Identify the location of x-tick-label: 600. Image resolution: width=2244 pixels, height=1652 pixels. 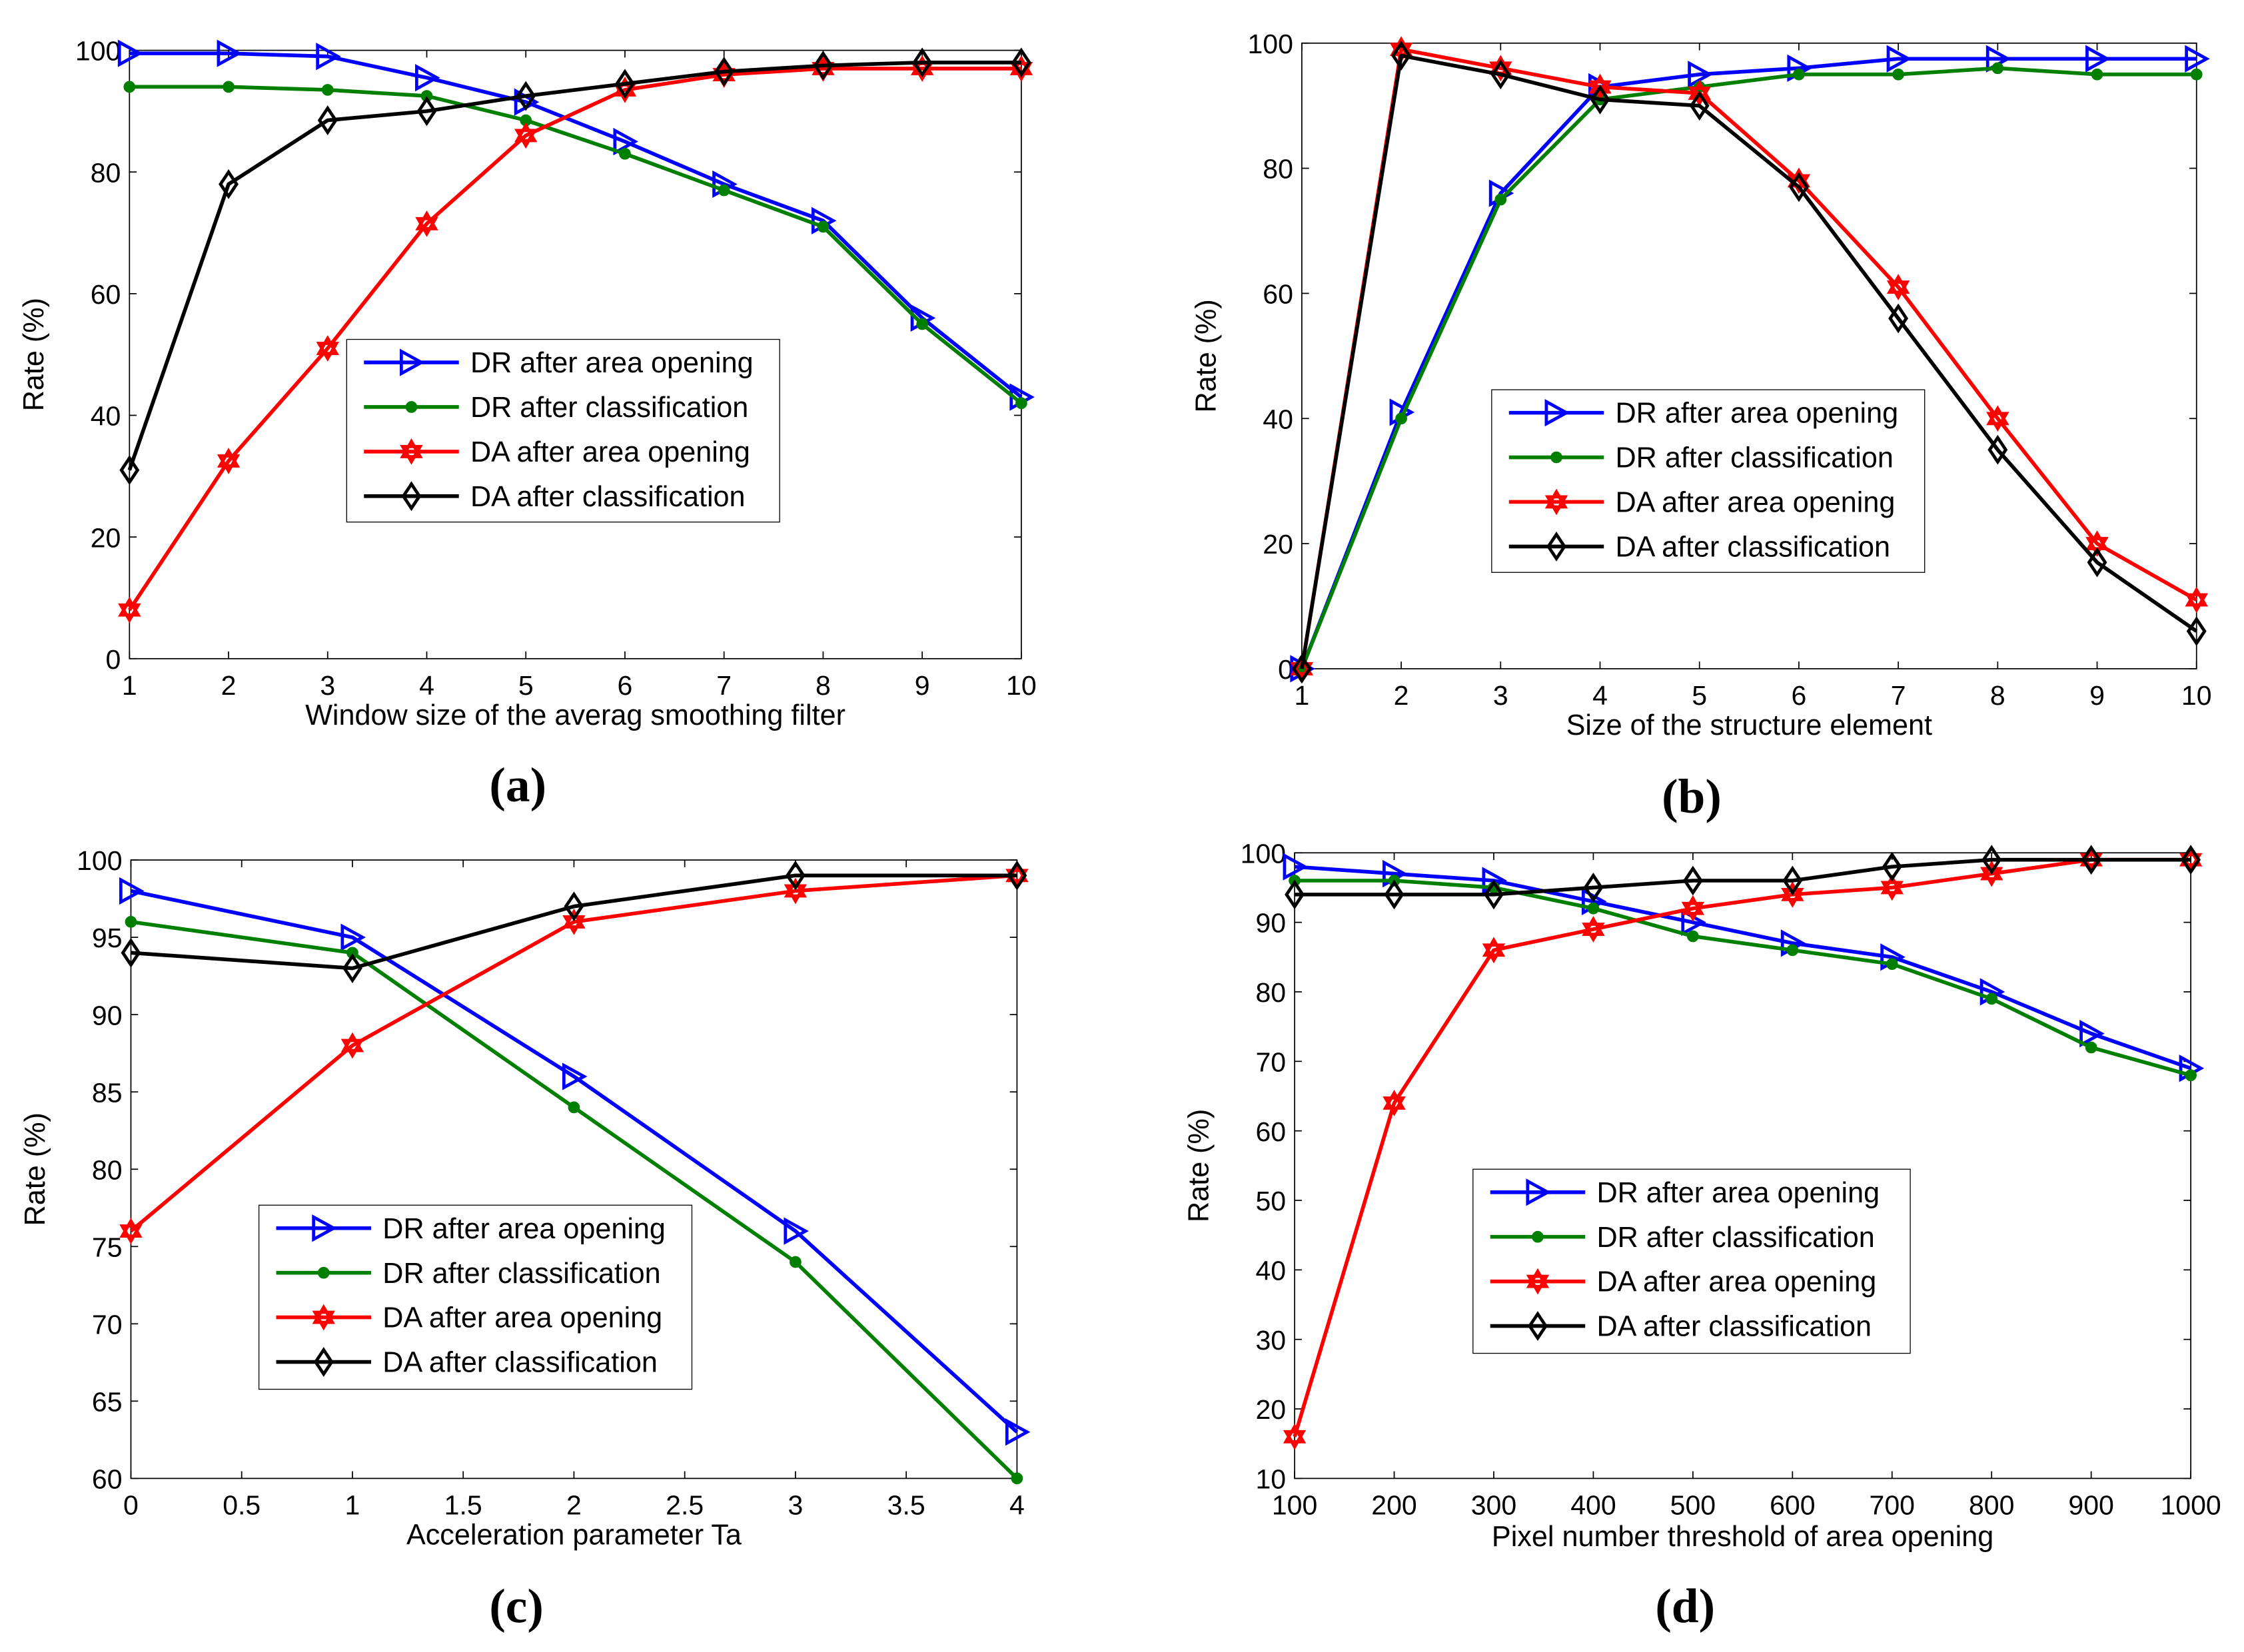
(1792, 1504).